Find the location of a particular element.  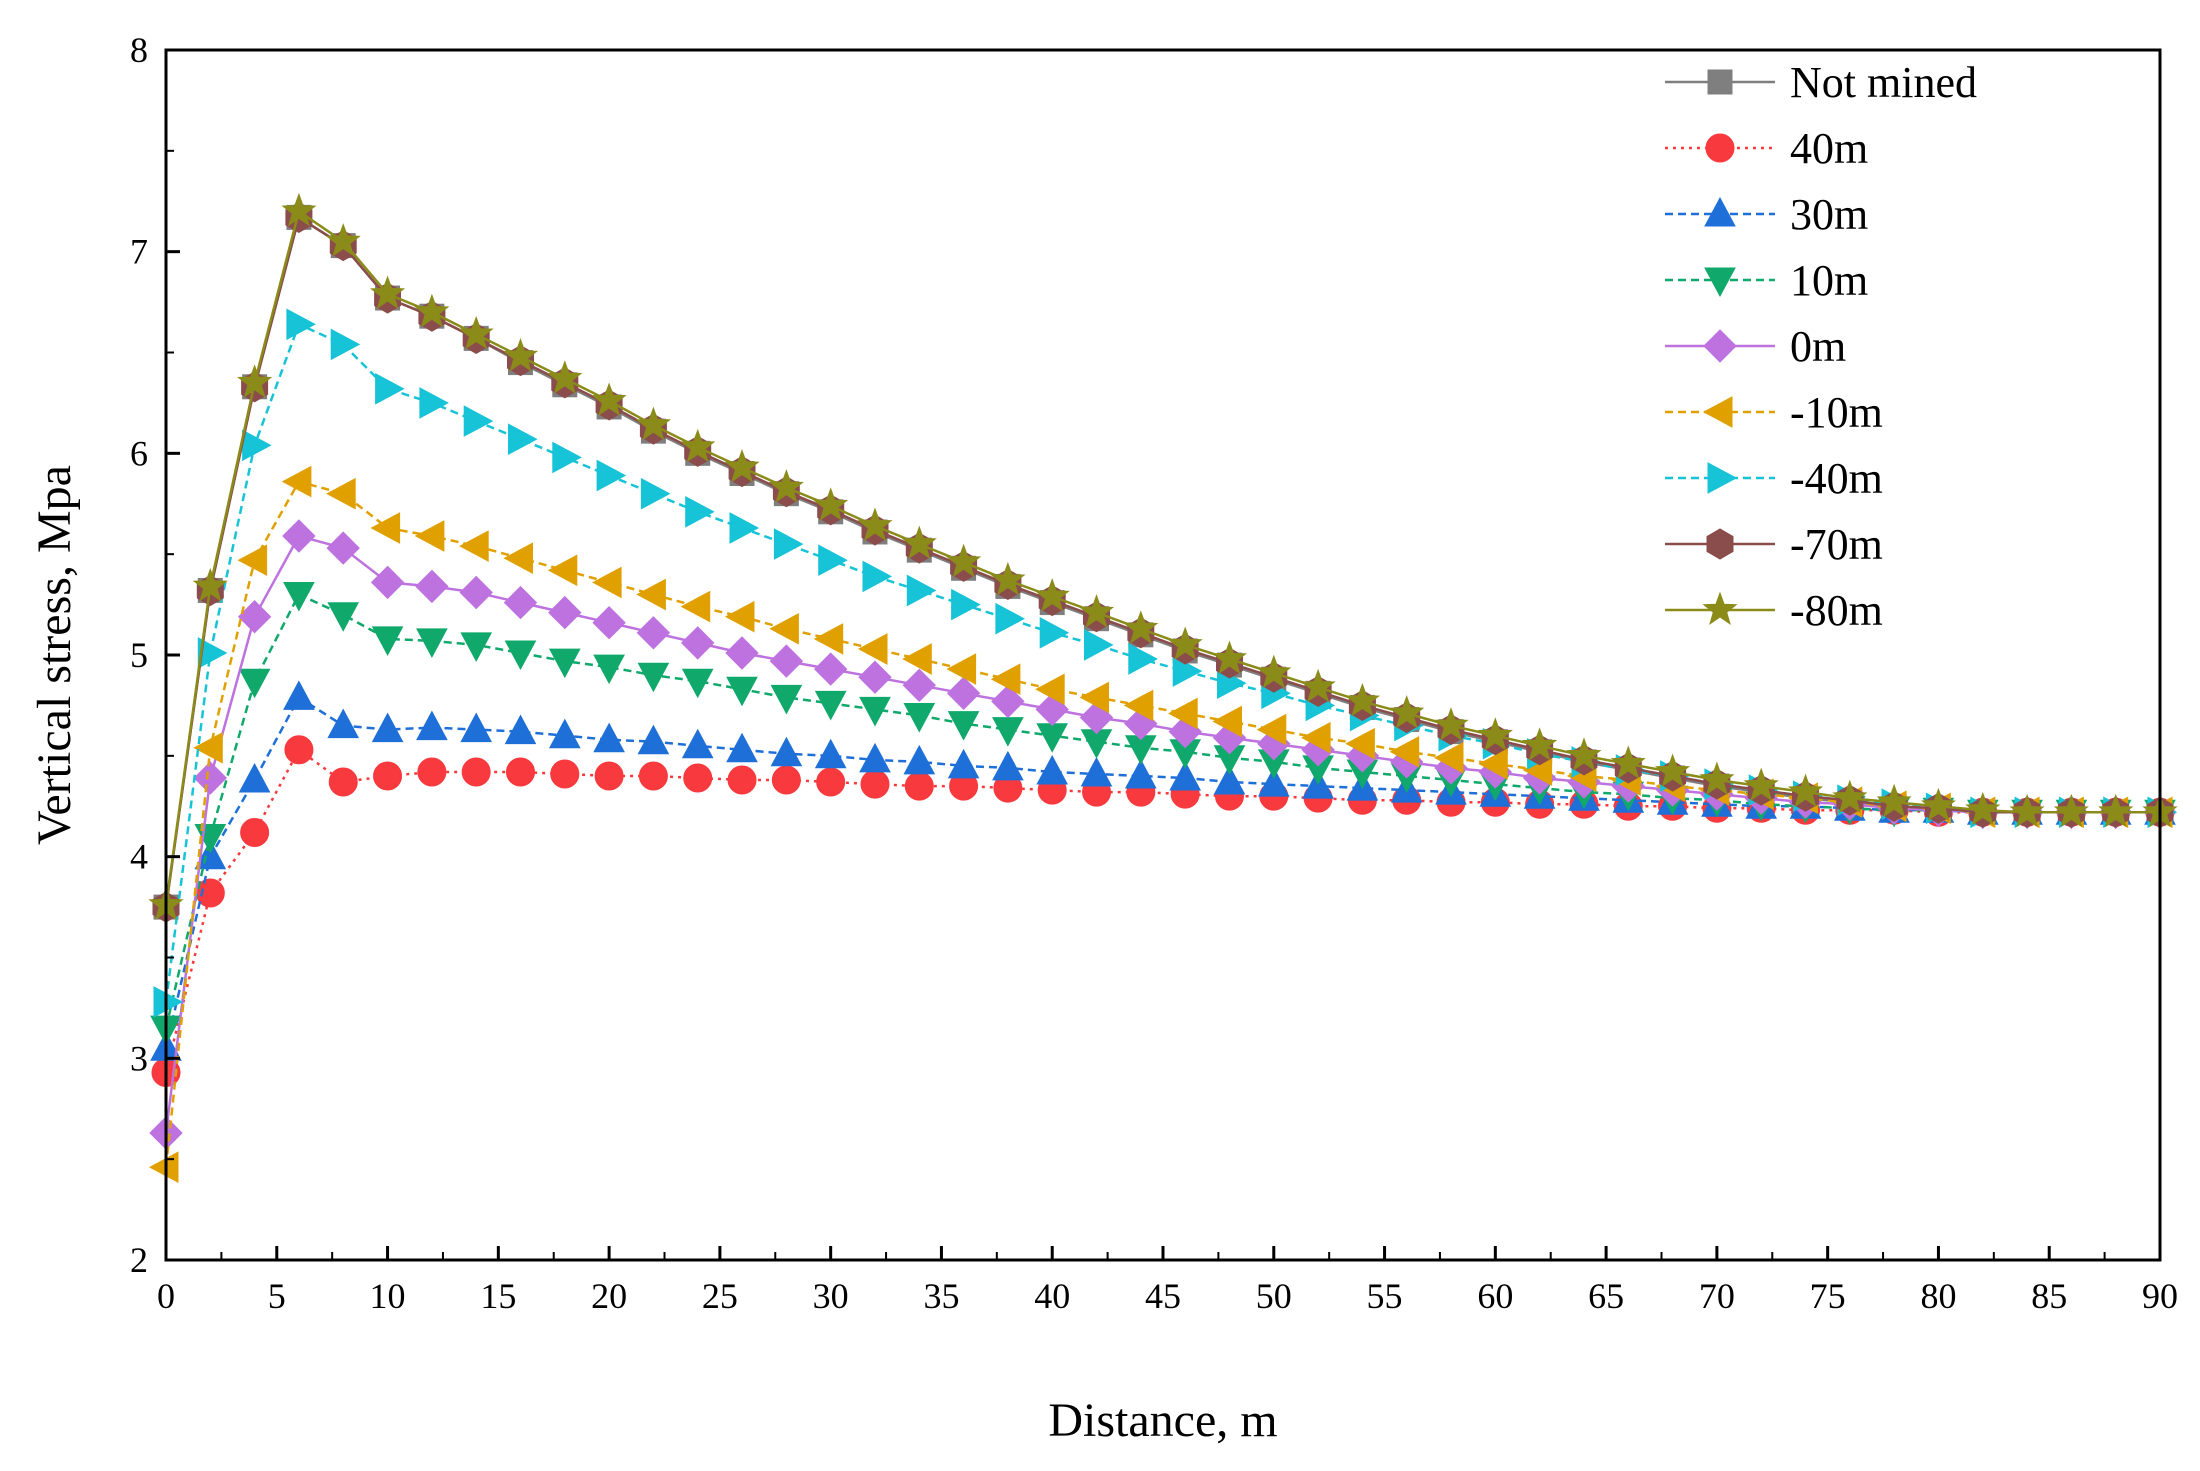

x-tick-label: 75 is located at coordinates (1828, 1296).